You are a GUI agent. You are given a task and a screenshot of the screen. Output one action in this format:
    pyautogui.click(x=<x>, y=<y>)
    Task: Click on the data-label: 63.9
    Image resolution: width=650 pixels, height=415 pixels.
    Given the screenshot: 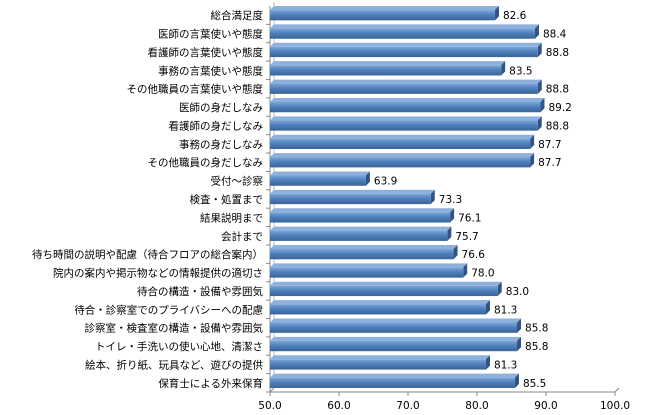 What is the action you would take?
    pyautogui.click(x=385, y=182)
    